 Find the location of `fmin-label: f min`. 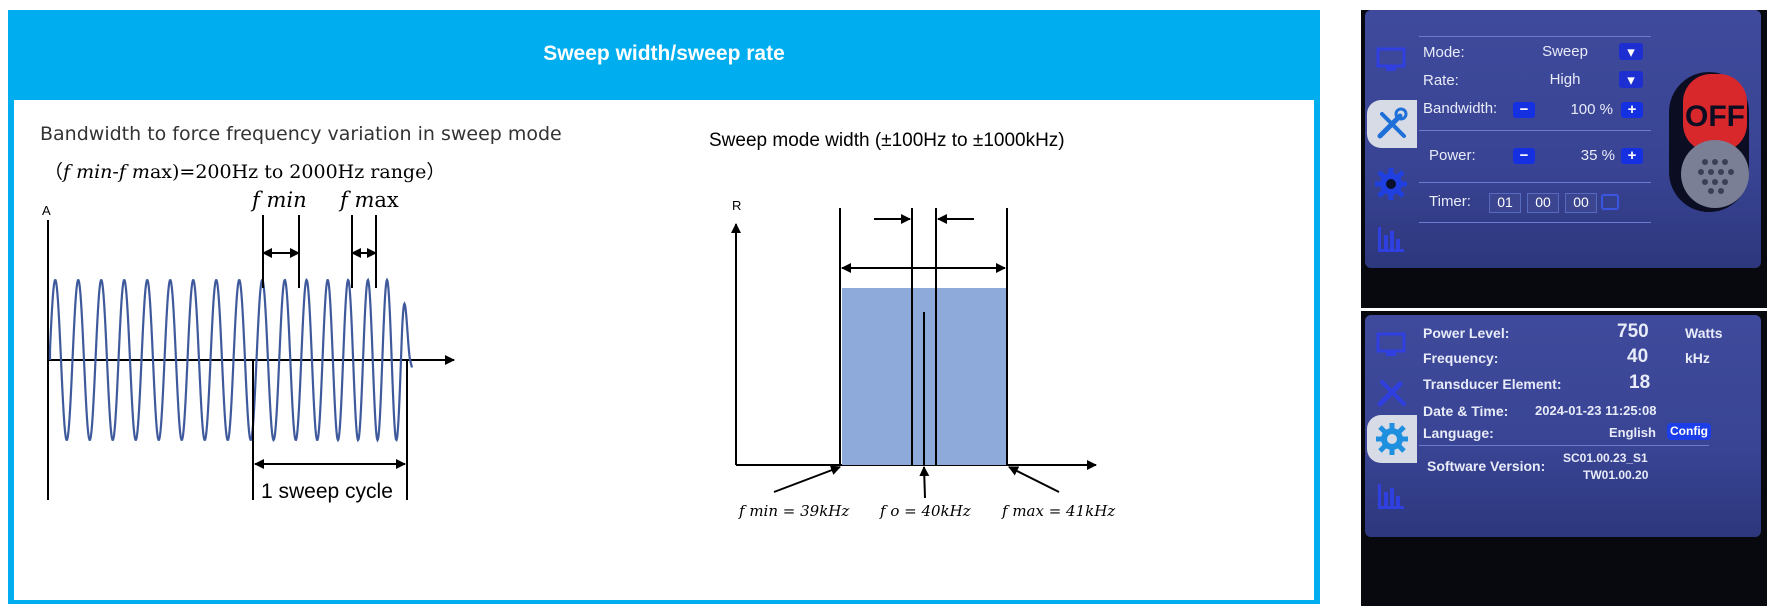

fmin-label: f min is located at coordinates (278, 200).